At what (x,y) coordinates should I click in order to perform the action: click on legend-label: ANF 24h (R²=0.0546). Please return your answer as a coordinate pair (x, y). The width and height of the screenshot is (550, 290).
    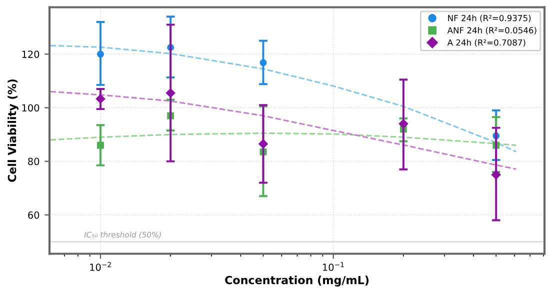
    Looking at the image, I should click on (491, 30).